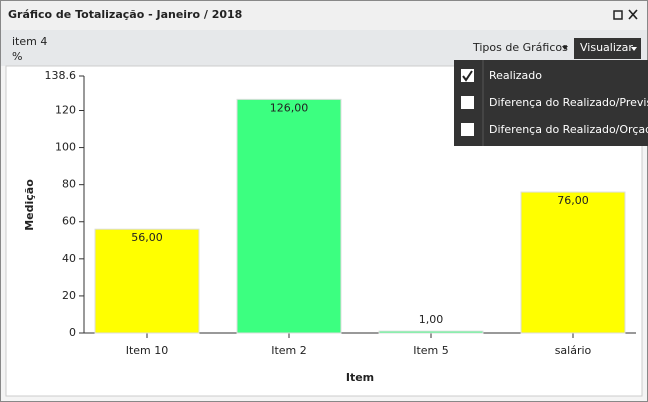  What do you see at coordinates (324, 15) in the screenshot?
I see `title-bar` at bounding box center [324, 15].